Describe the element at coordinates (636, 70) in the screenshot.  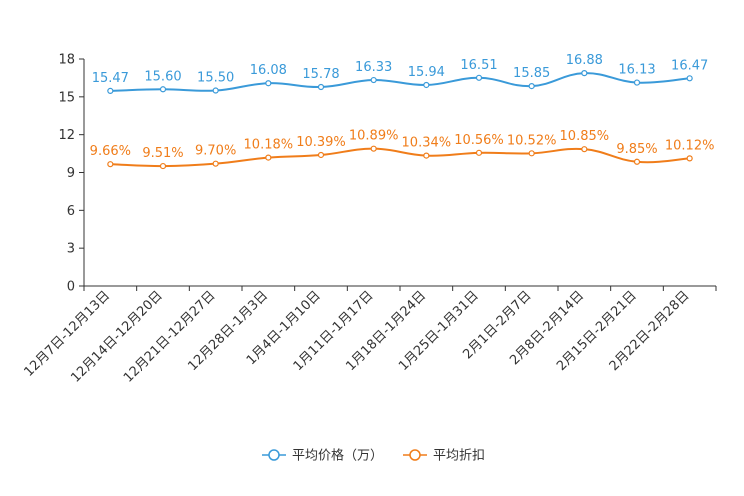
I see `data-label: 16.13` at that location.